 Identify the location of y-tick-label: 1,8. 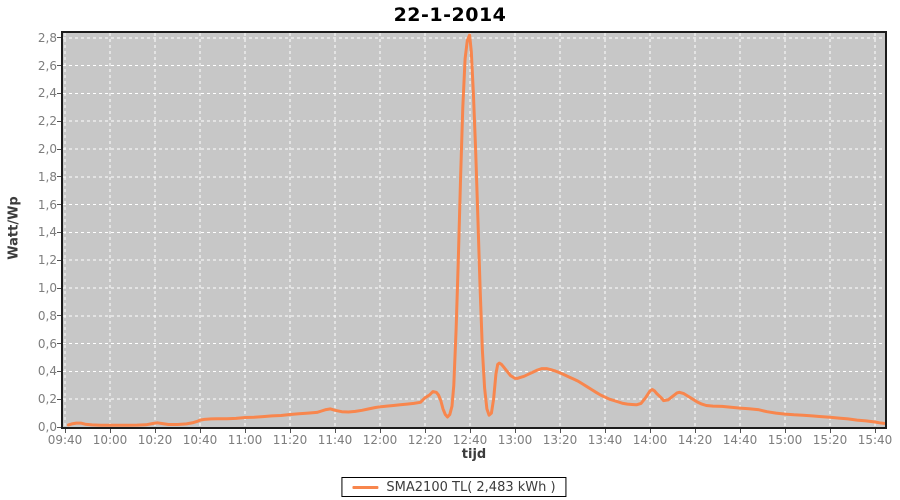
(47, 176).